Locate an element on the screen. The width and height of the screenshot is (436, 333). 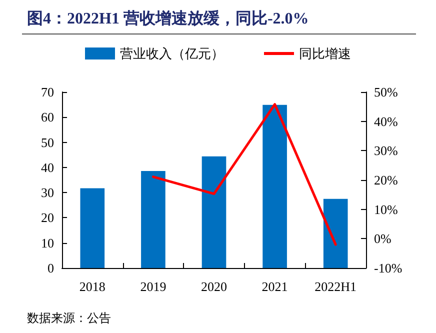
y-tick-label: 50 is located at coordinates (47, 142).